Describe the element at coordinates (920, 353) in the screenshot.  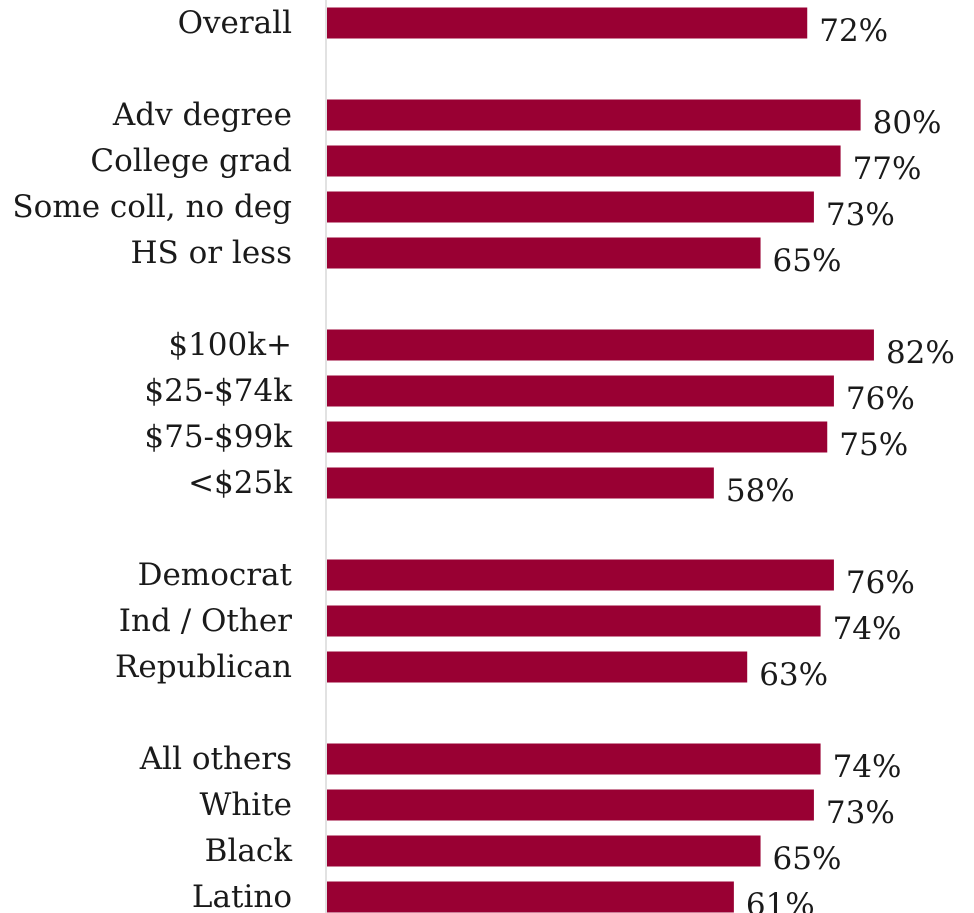
I see `value-label-100k: 82%` at that location.